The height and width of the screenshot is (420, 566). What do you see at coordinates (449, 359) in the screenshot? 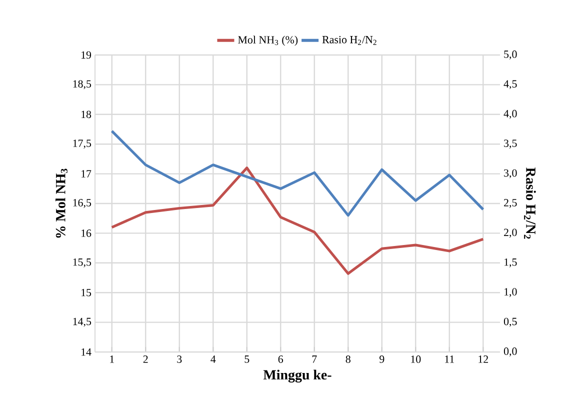
I see `x-tick-label: 11` at bounding box center [449, 359].